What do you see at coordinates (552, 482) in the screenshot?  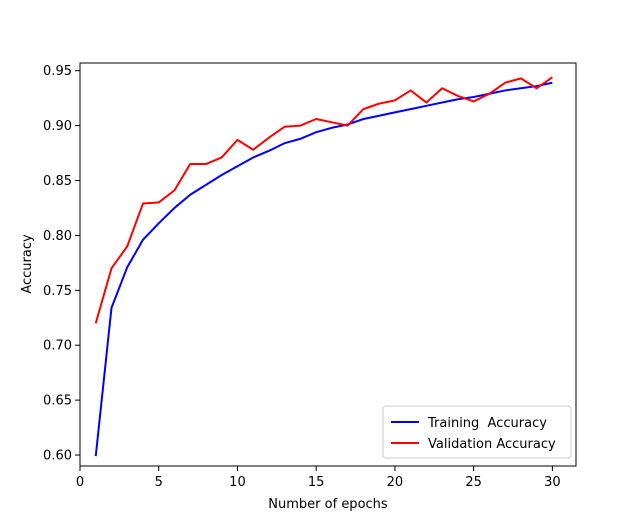 I see `x-tick-label: 30` at bounding box center [552, 482].